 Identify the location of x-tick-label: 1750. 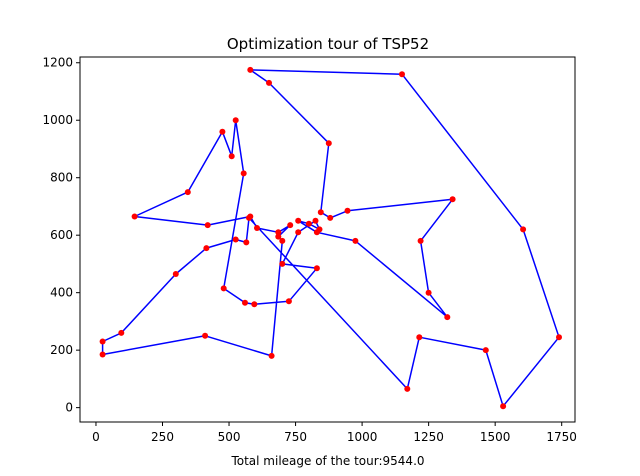
(561, 437).